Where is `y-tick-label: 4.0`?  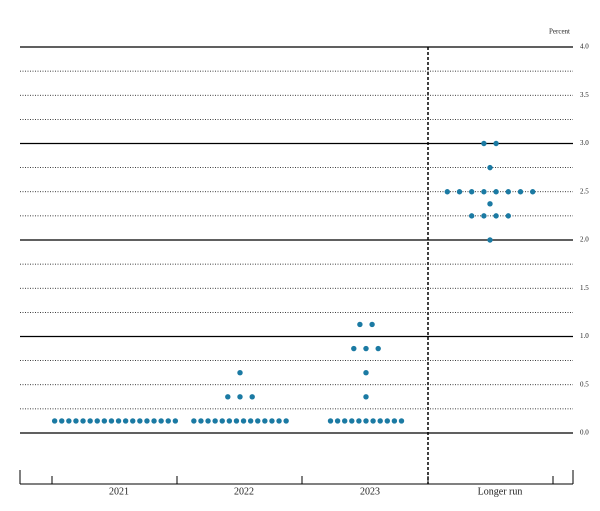 y-tick-label: 4.0 is located at coordinates (584, 47).